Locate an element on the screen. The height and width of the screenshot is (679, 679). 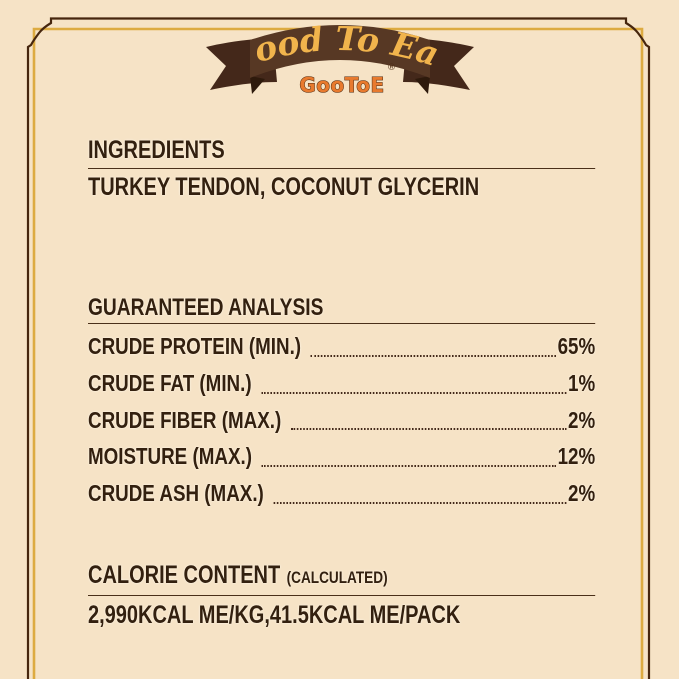
analysis-row-crude-fat: CRUDE FAT (MIN.) 1% is located at coordinates (341, 383).